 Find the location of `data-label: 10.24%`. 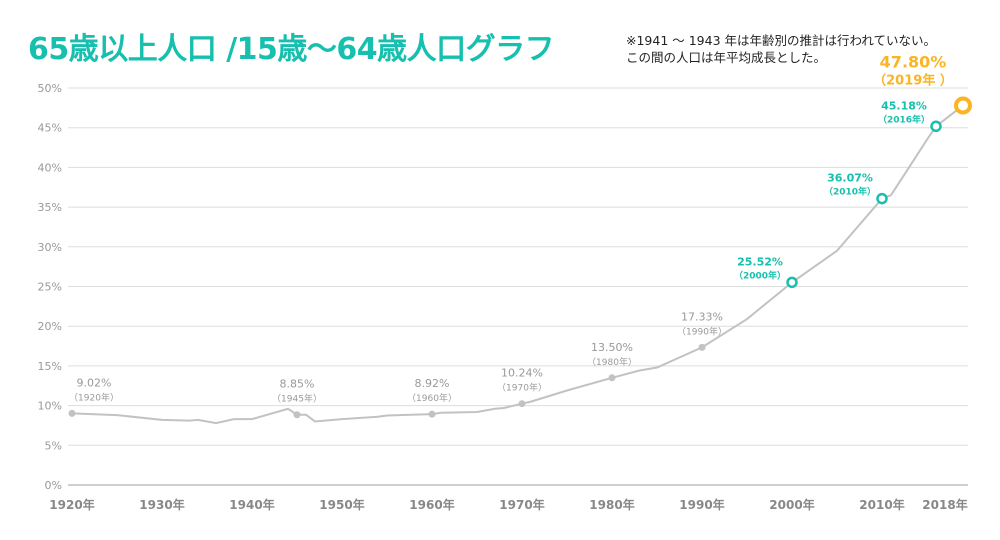

data-label: 10.24% is located at coordinates (522, 373).